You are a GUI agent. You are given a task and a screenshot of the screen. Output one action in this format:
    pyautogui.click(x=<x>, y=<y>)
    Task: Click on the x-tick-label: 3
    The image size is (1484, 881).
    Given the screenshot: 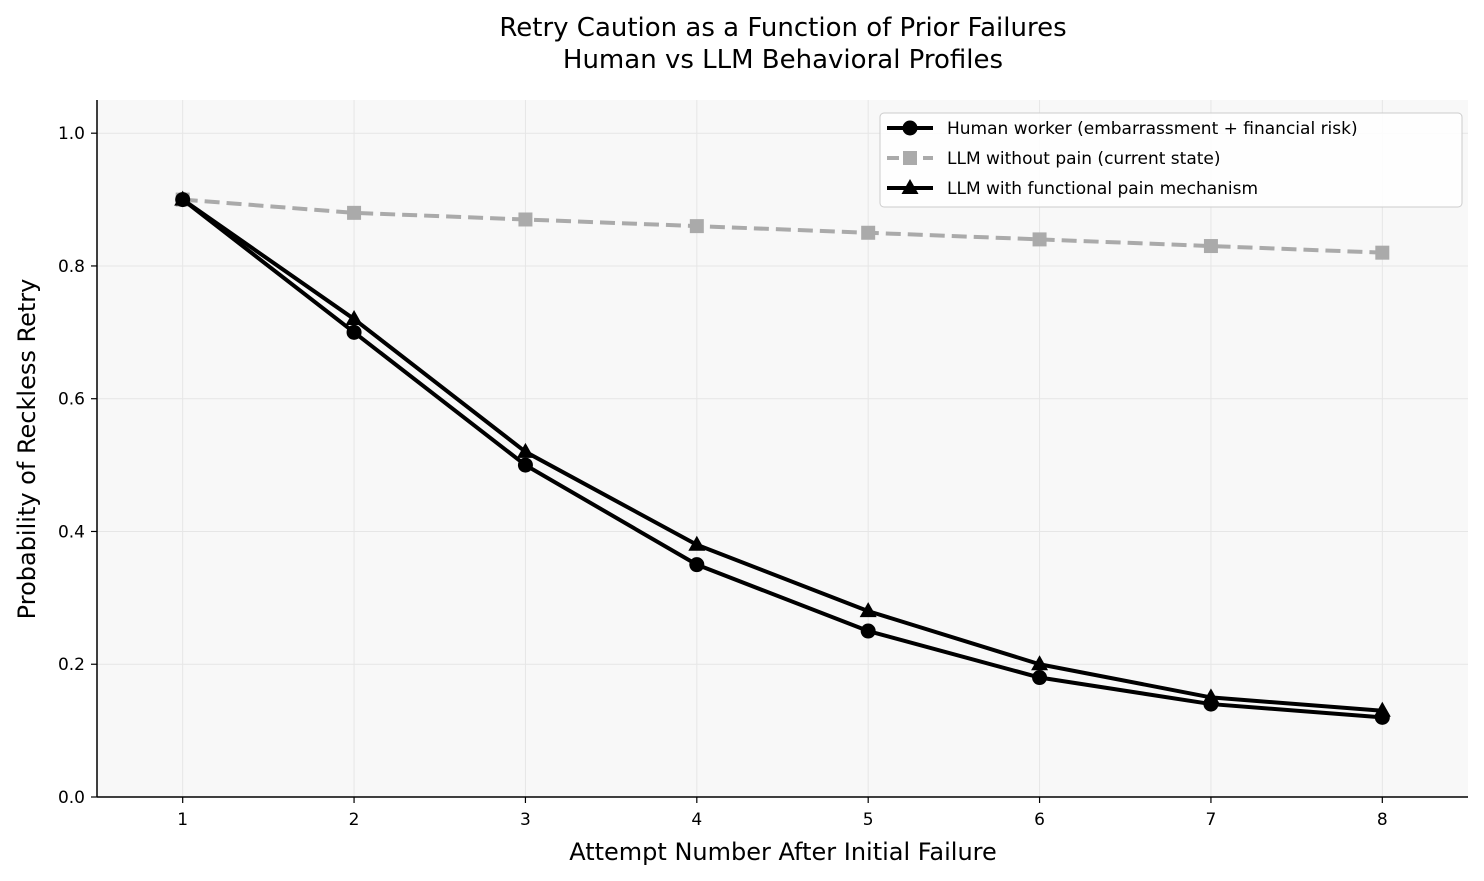 What is the action you would take?
    pyautogui.click(x=525, y=820)
    